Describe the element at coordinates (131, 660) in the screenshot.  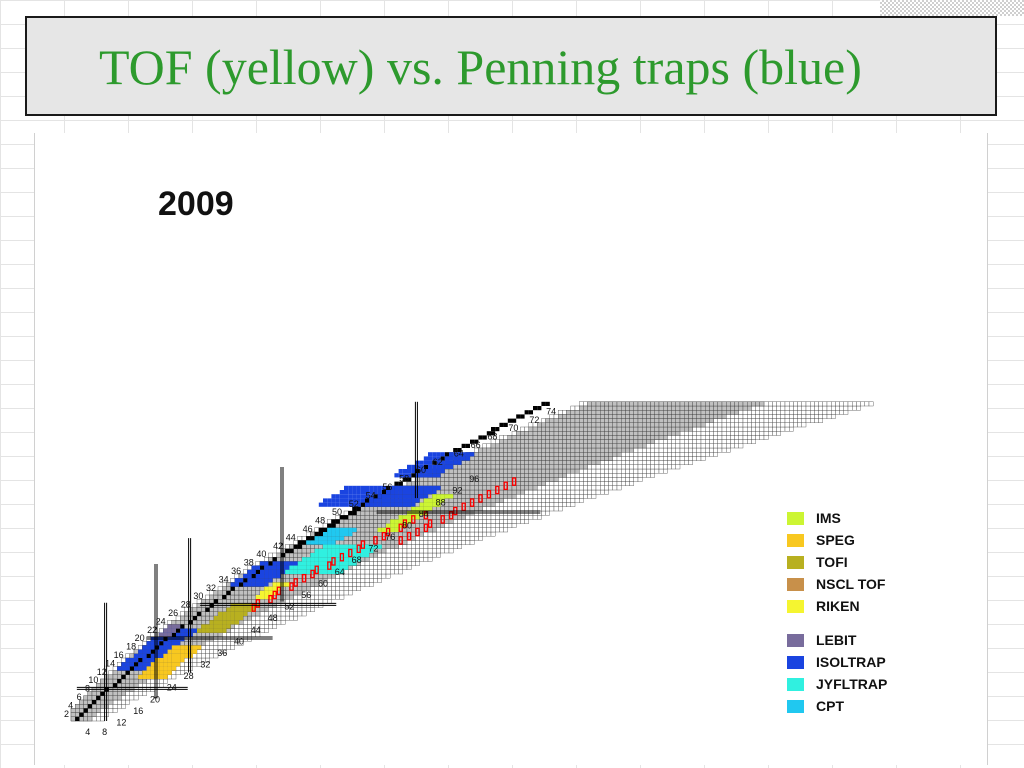
I see `measured-cell` at that location.